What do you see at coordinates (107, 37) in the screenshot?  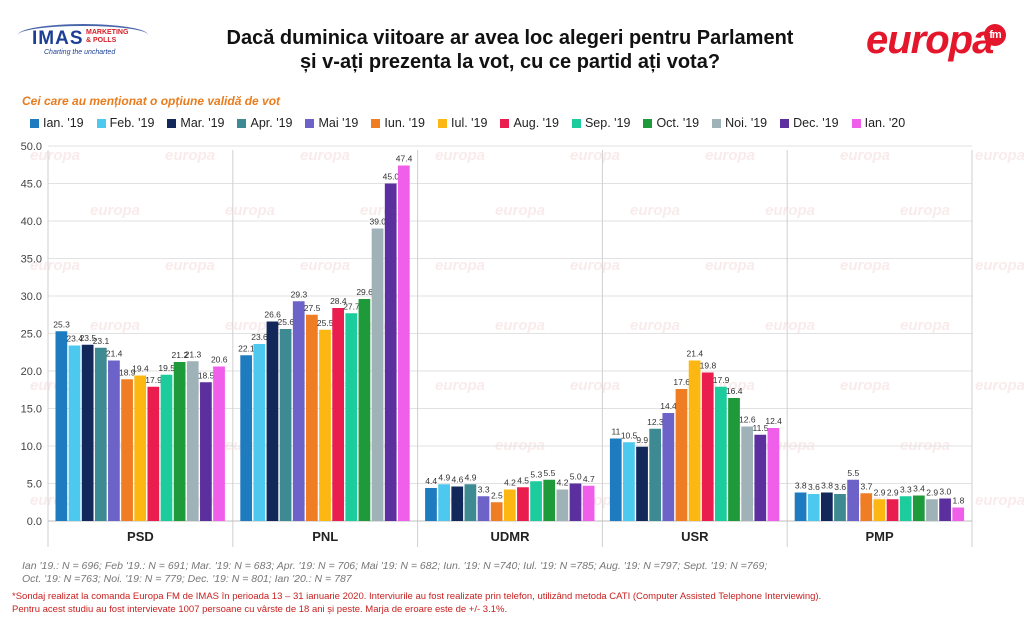 I see `imas-logo-tag: MARKETING & POLLS` at bounding box center [107, 37].